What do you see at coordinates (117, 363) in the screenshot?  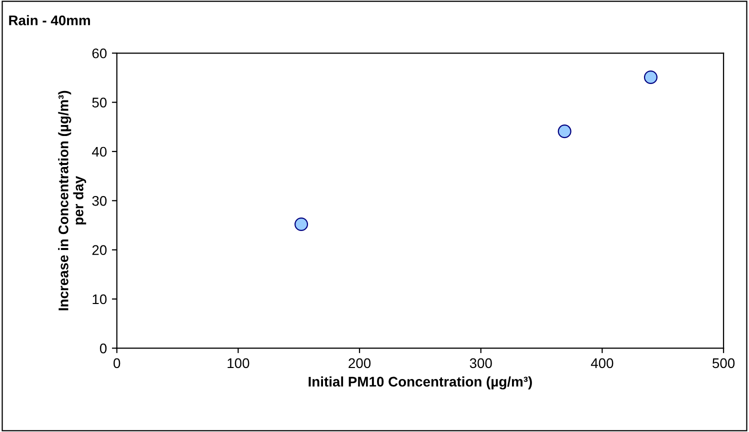 I see `x-tick-label: 0` at bounding box center [117, 363].